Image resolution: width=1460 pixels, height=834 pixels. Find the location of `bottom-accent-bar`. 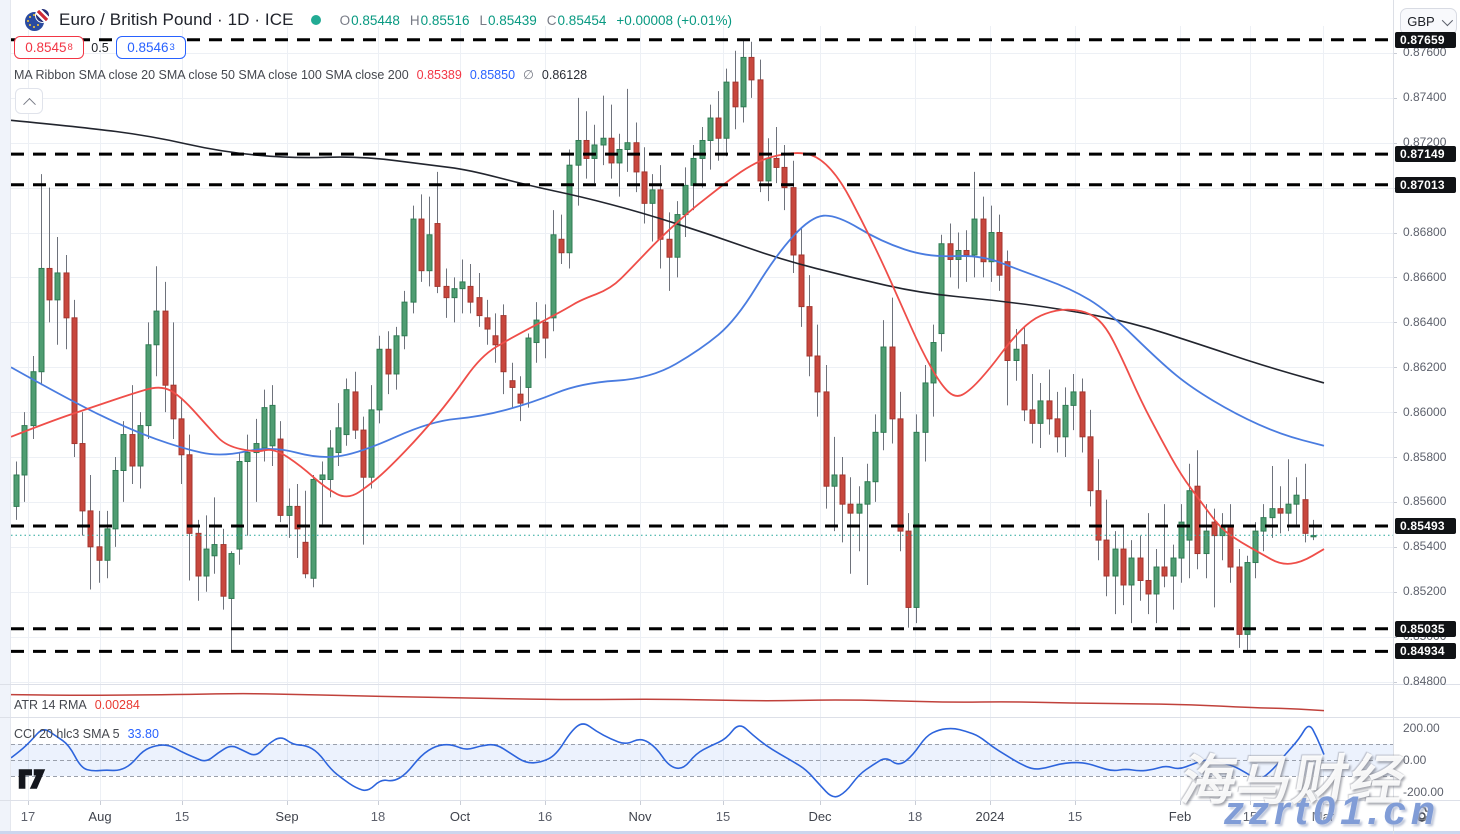

bottom-accent-bar is located at coordinates (730, 832).